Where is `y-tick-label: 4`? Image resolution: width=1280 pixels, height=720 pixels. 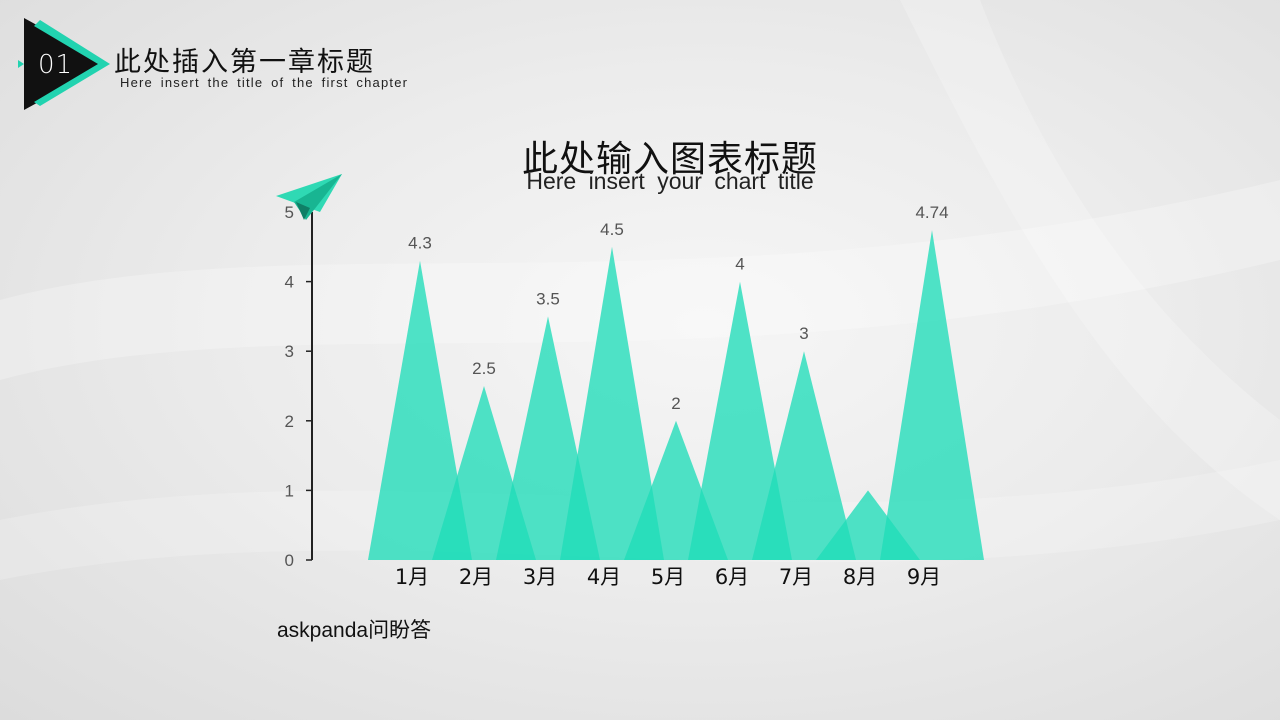 y-tick-label: 4 is located at coordinates (289, 282).